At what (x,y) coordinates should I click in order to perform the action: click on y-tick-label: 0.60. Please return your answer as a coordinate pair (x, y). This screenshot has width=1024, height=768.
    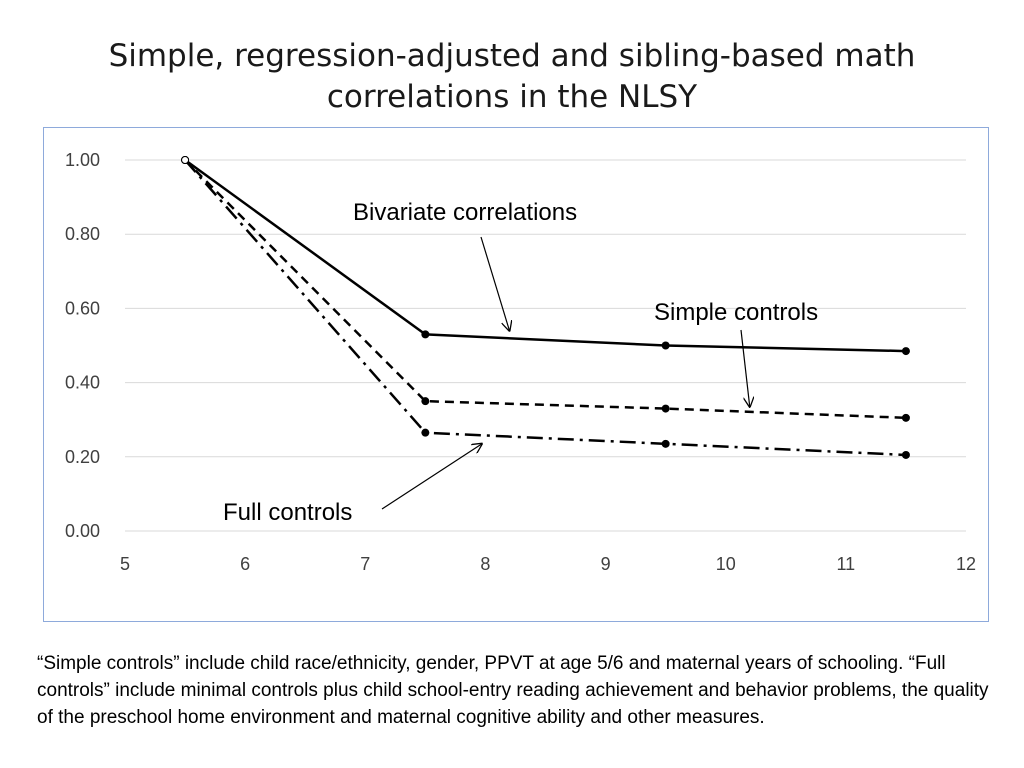
    Looking at the image, I should click on (82, 308).